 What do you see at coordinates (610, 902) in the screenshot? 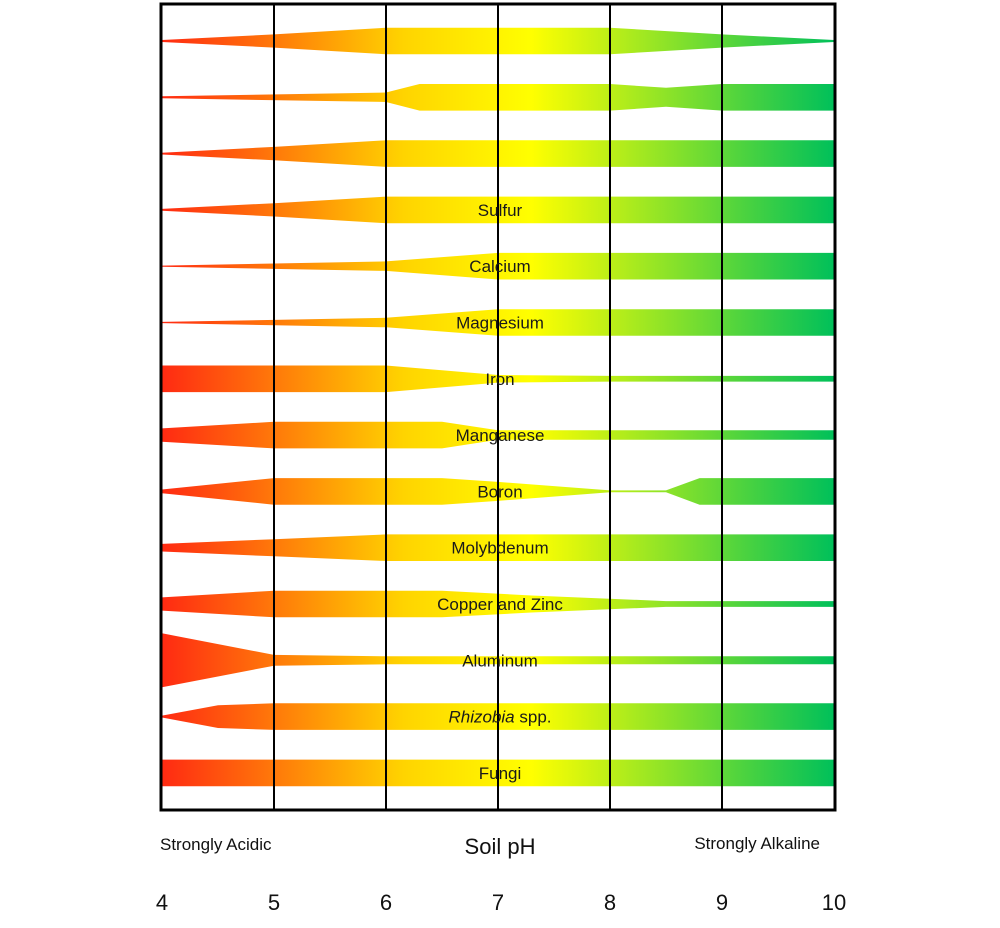
I see `tick-label-ph-8: 8` at bounding box center [610, 902].